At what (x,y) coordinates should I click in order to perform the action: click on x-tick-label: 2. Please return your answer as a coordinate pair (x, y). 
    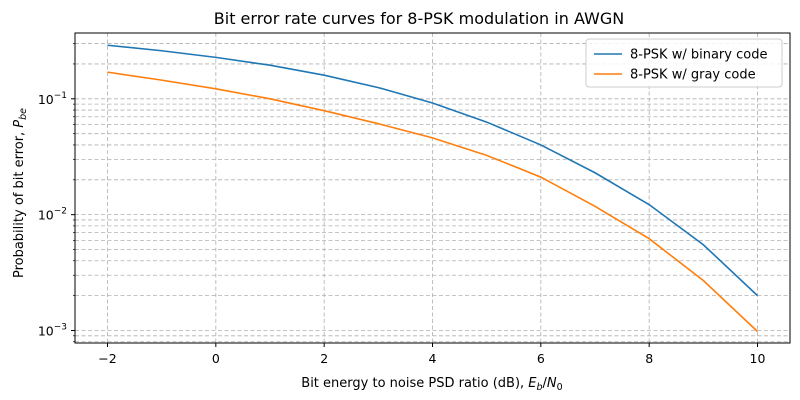
    Looking at the image, I should click on (324, 358).